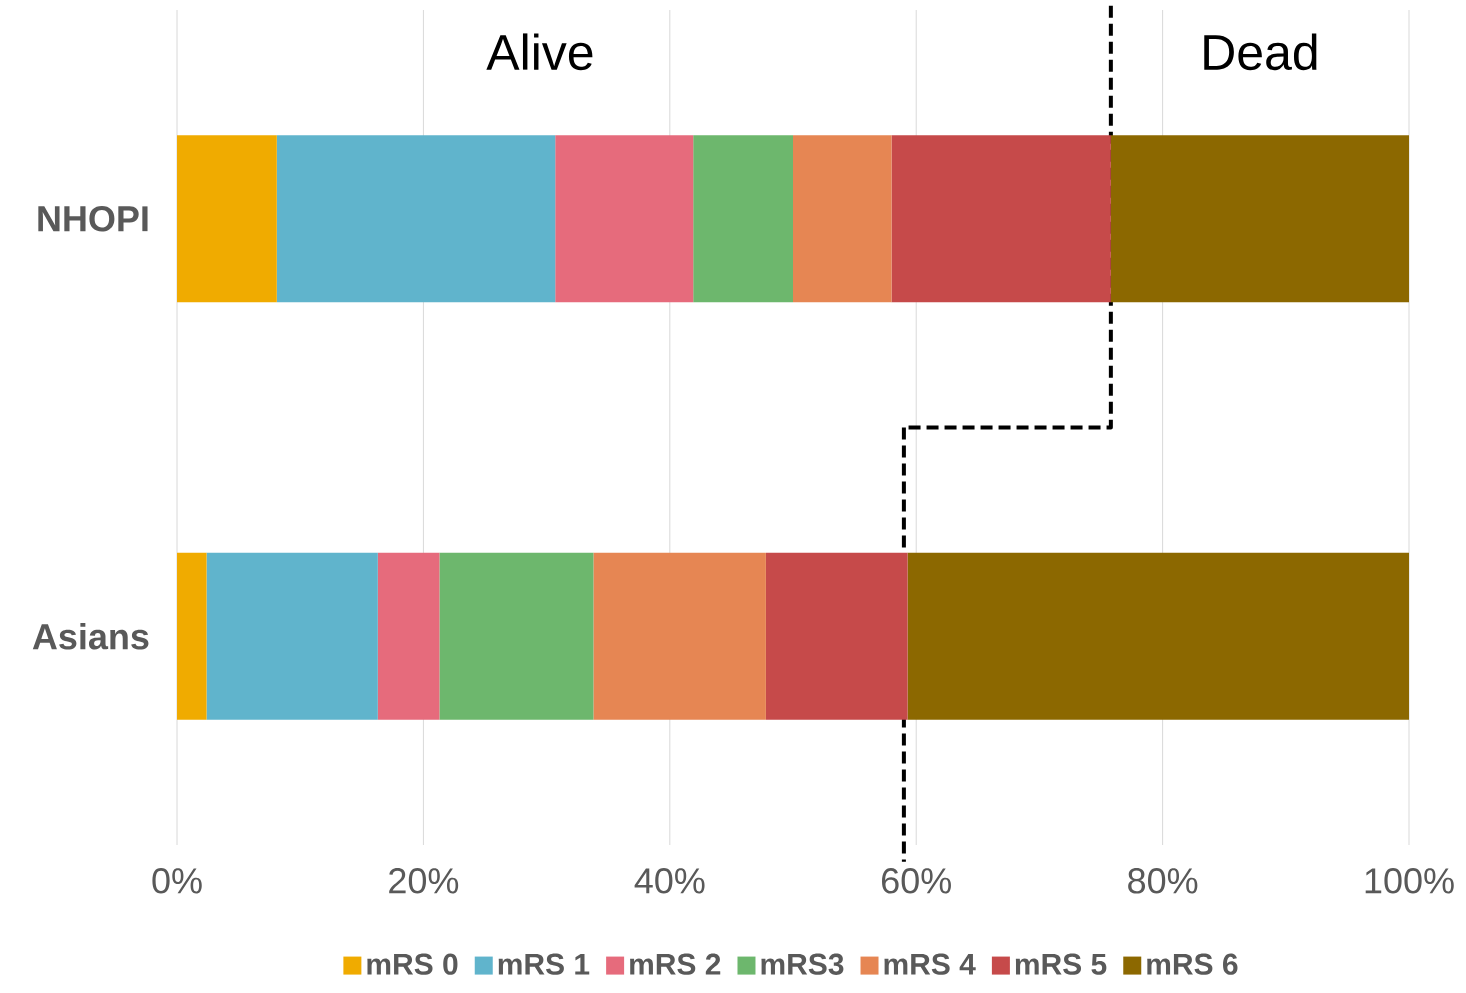 The image size is (1466, 993). Describe the element at coordinates (1409, 881) in the screenshot. I see `x-tick-label: 100%` at that location.